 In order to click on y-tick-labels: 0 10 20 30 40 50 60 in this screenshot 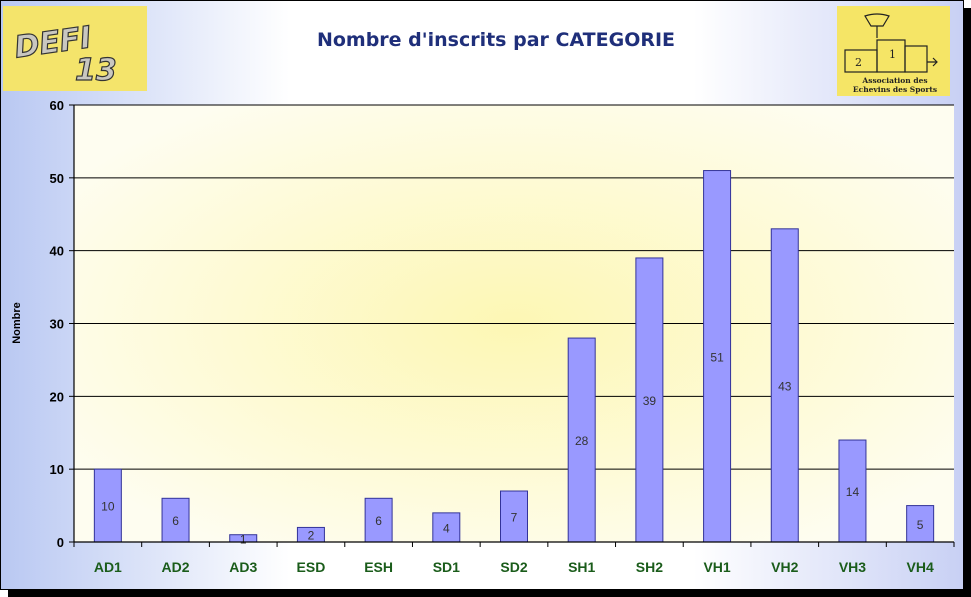, I will do `click(57, 324)`.